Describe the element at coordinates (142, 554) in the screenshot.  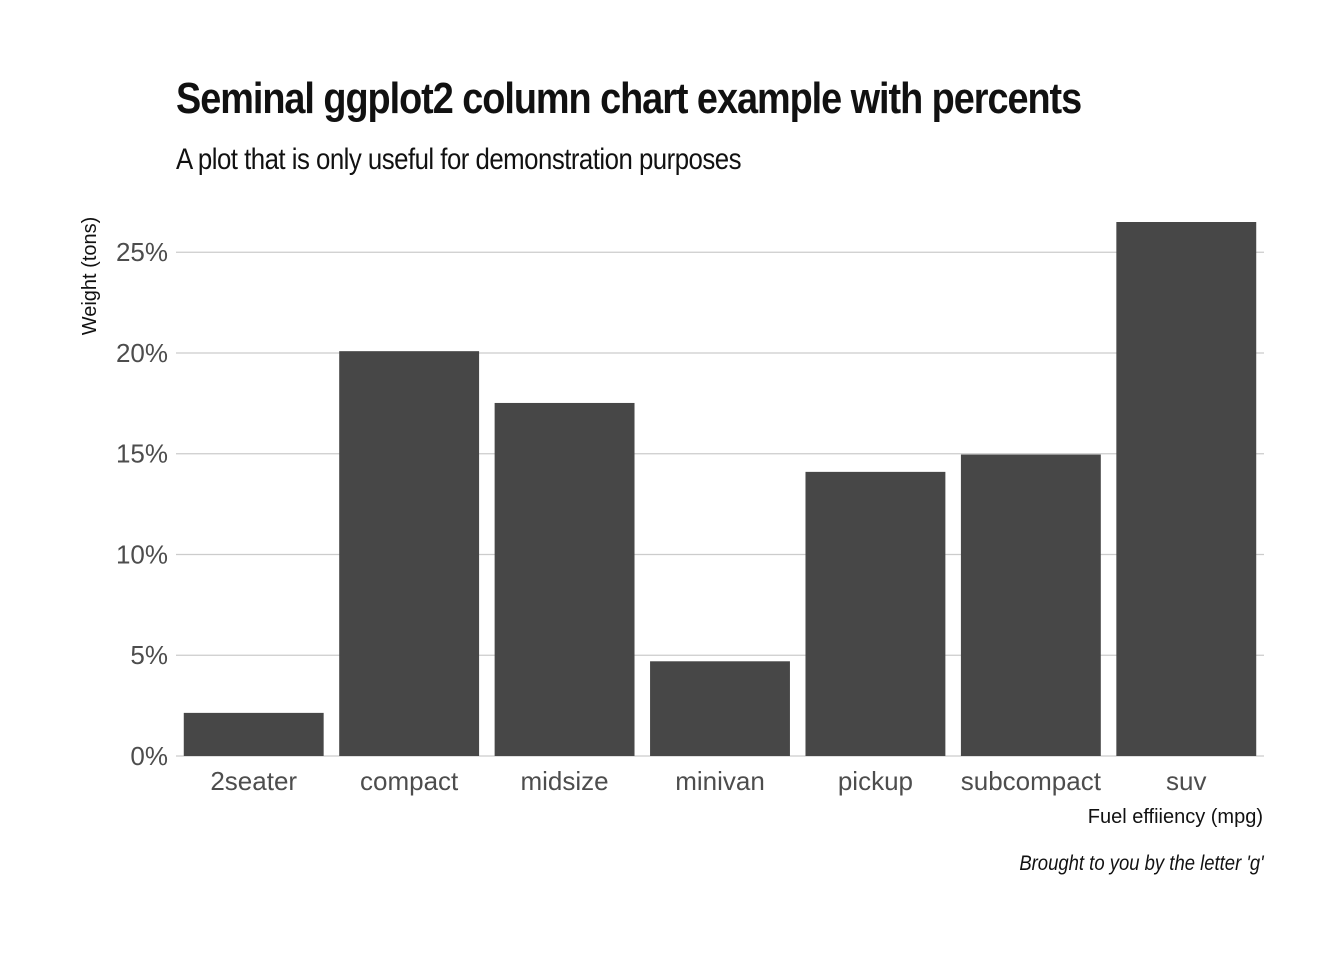
I see `y-tick-label: 10%` at that location.